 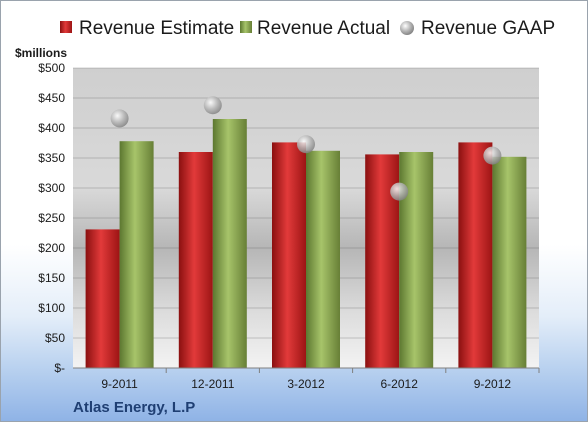 I want to click on y-unit-label: $millions, so click(x=41, y=53).